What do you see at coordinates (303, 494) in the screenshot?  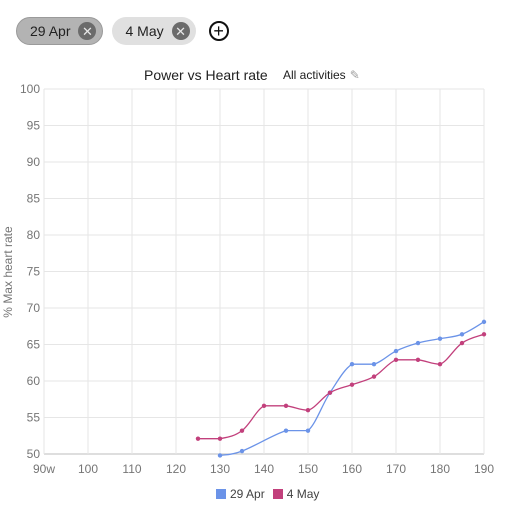 I see `legend-label: 4 May` at bounding box center [303, 494].